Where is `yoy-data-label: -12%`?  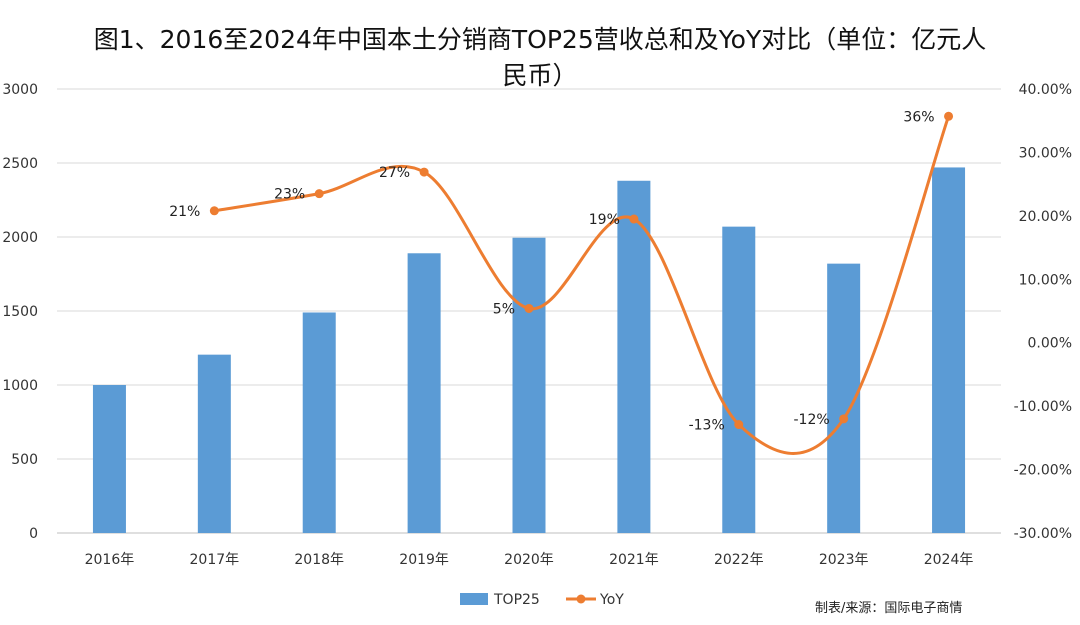
yoy-data-label: -12% is located at coordinates (811, 420).